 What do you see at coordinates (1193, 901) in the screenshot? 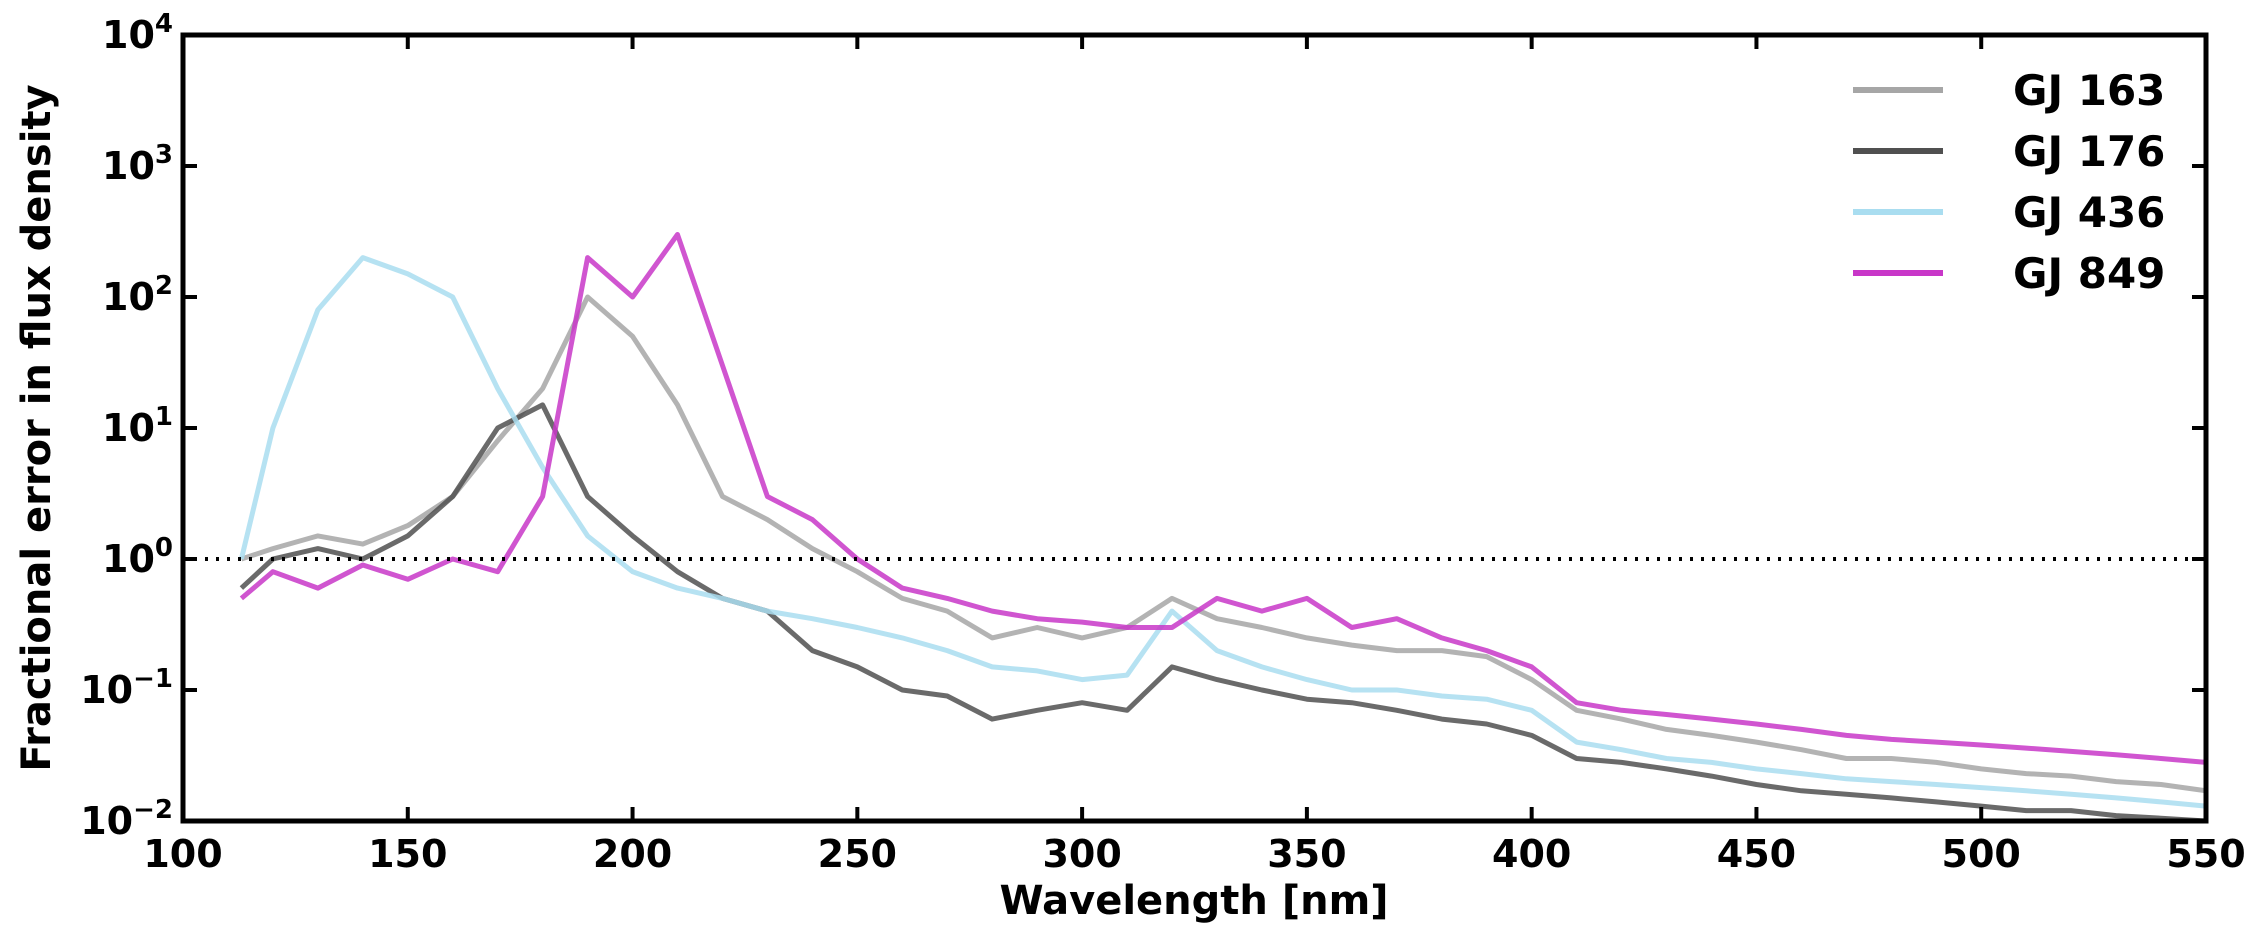
I see `x-axis-label: Wavelength [nm]` at bounding box center [1193, 901].